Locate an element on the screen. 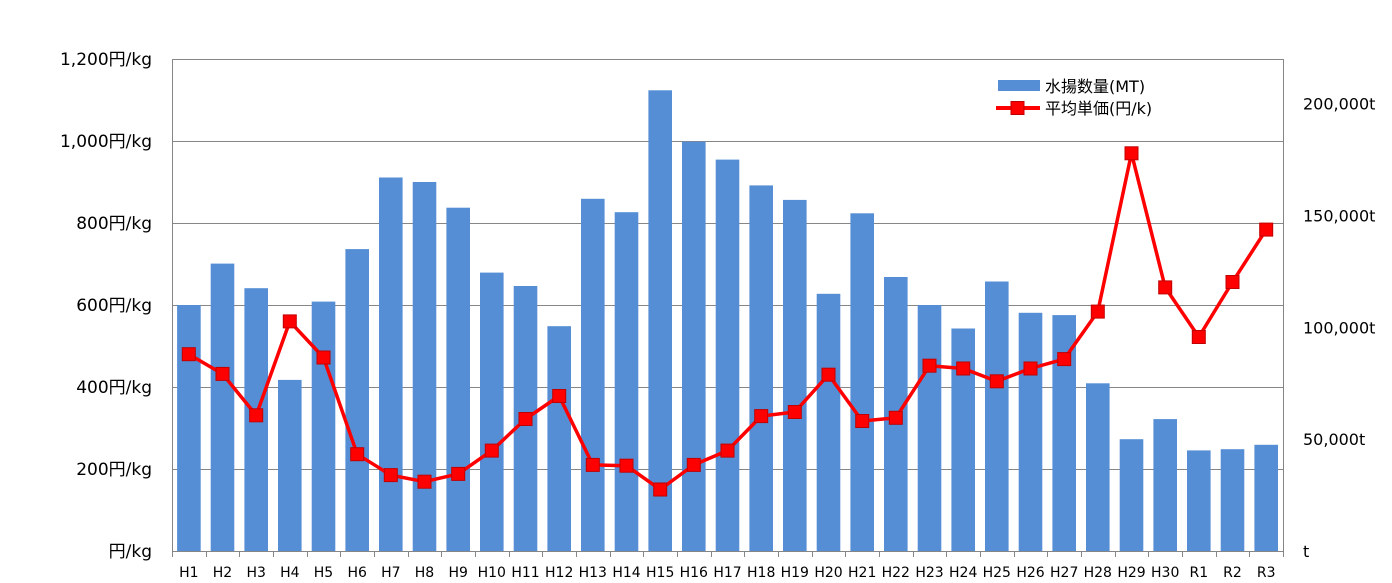  bar-H23 is located at coordinates (929, 428).